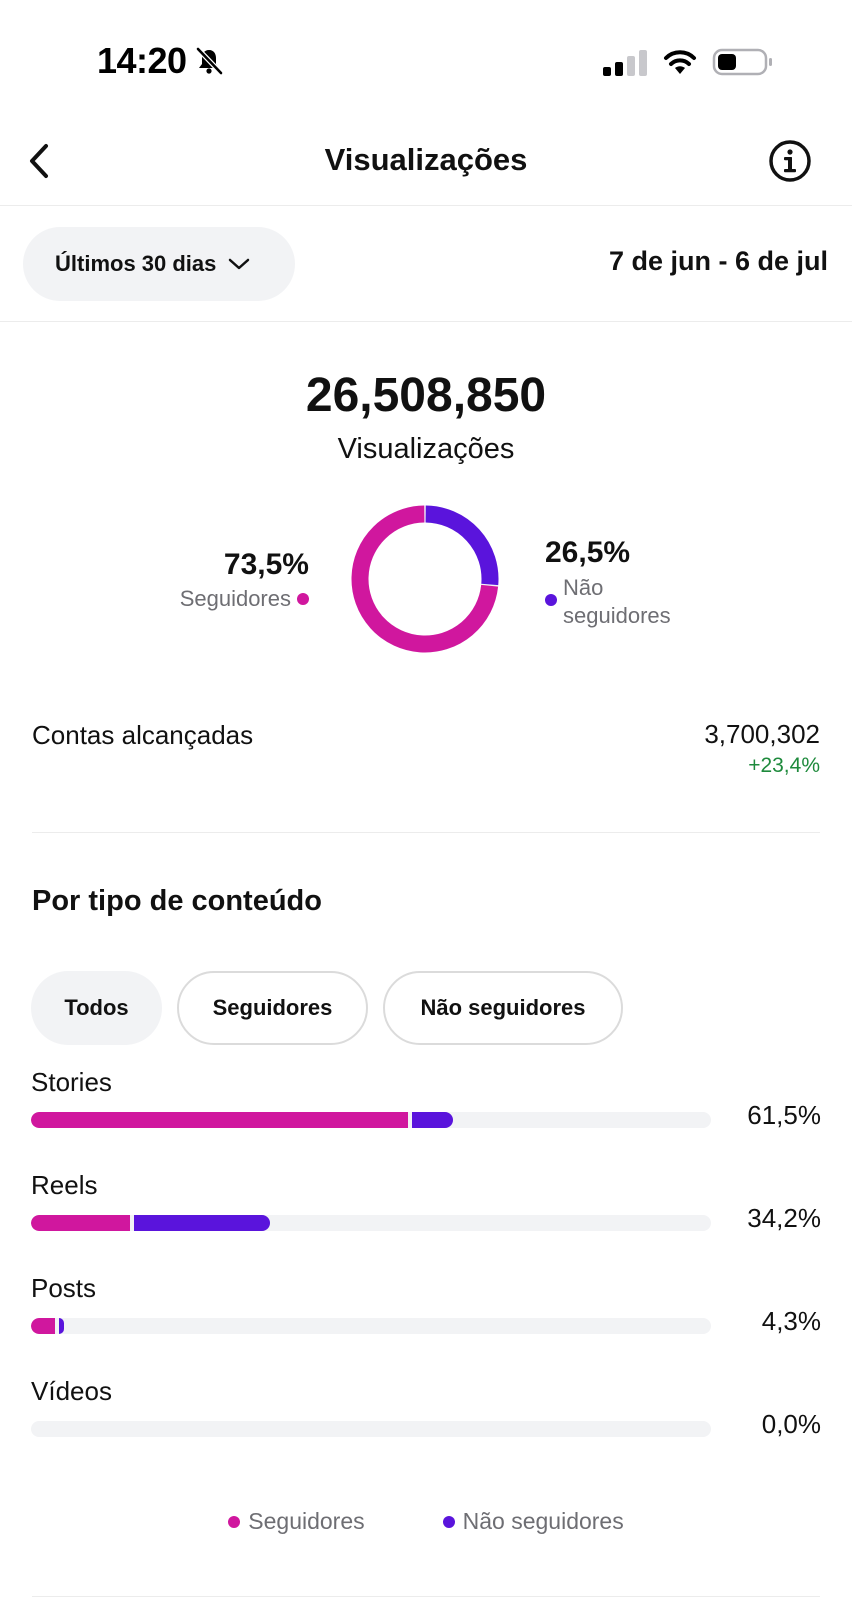  I want to click on muted-bell-icon, so click(209, 61).